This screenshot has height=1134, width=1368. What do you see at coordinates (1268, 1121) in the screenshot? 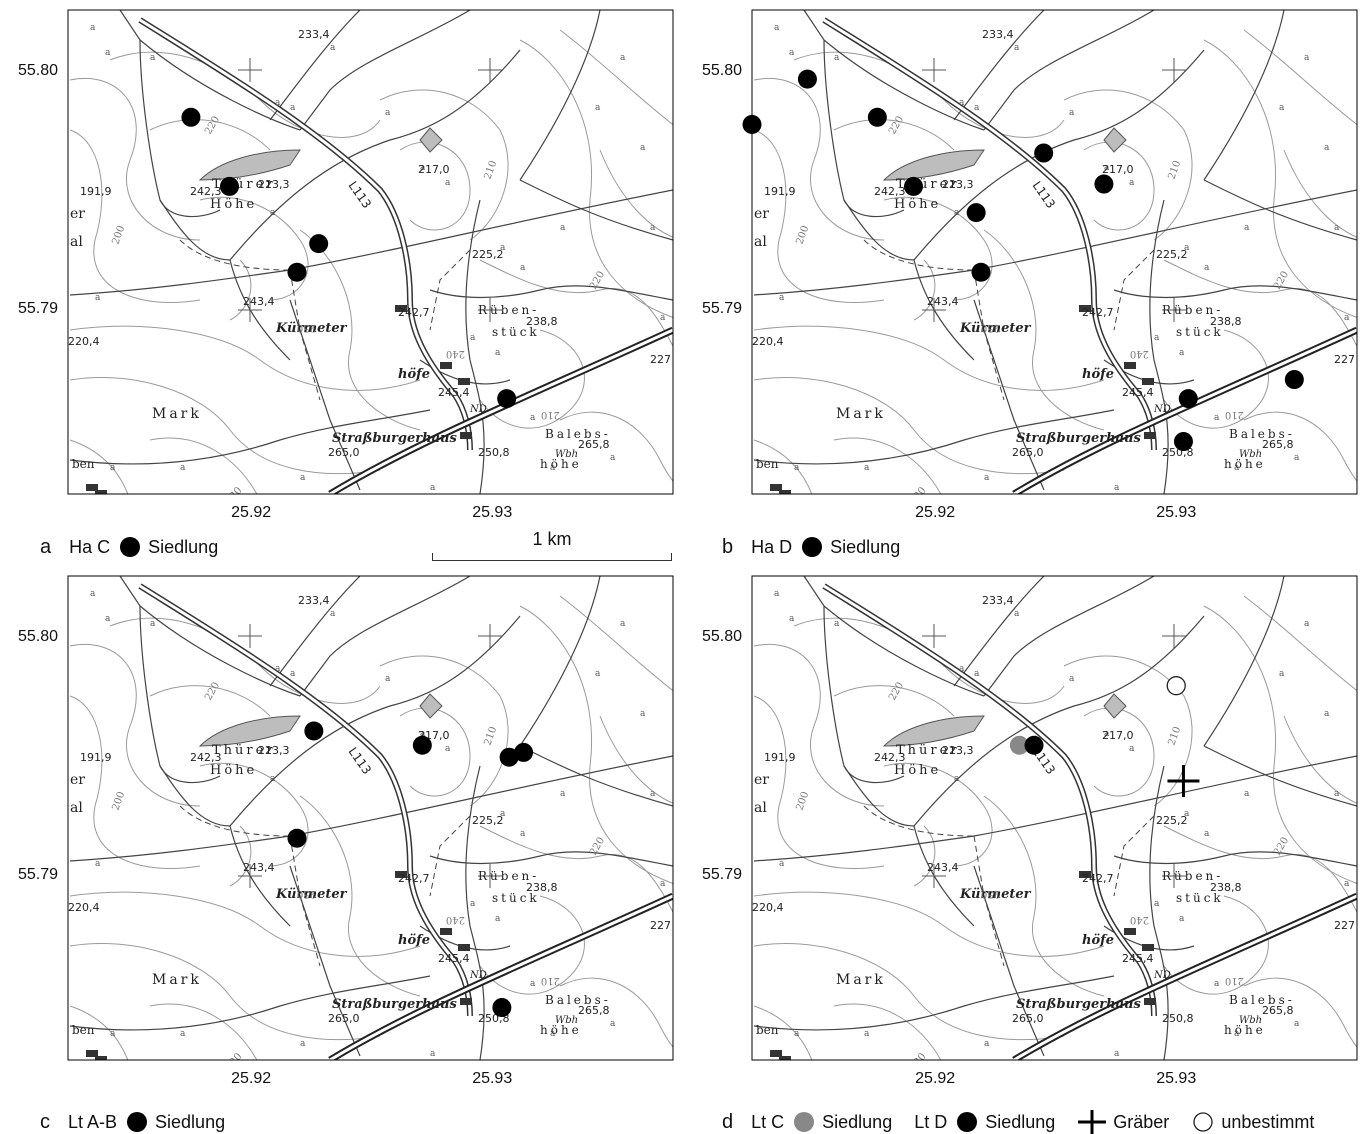
I see `legend-label: unbestimmt` at bounding box center [1268, 1121].